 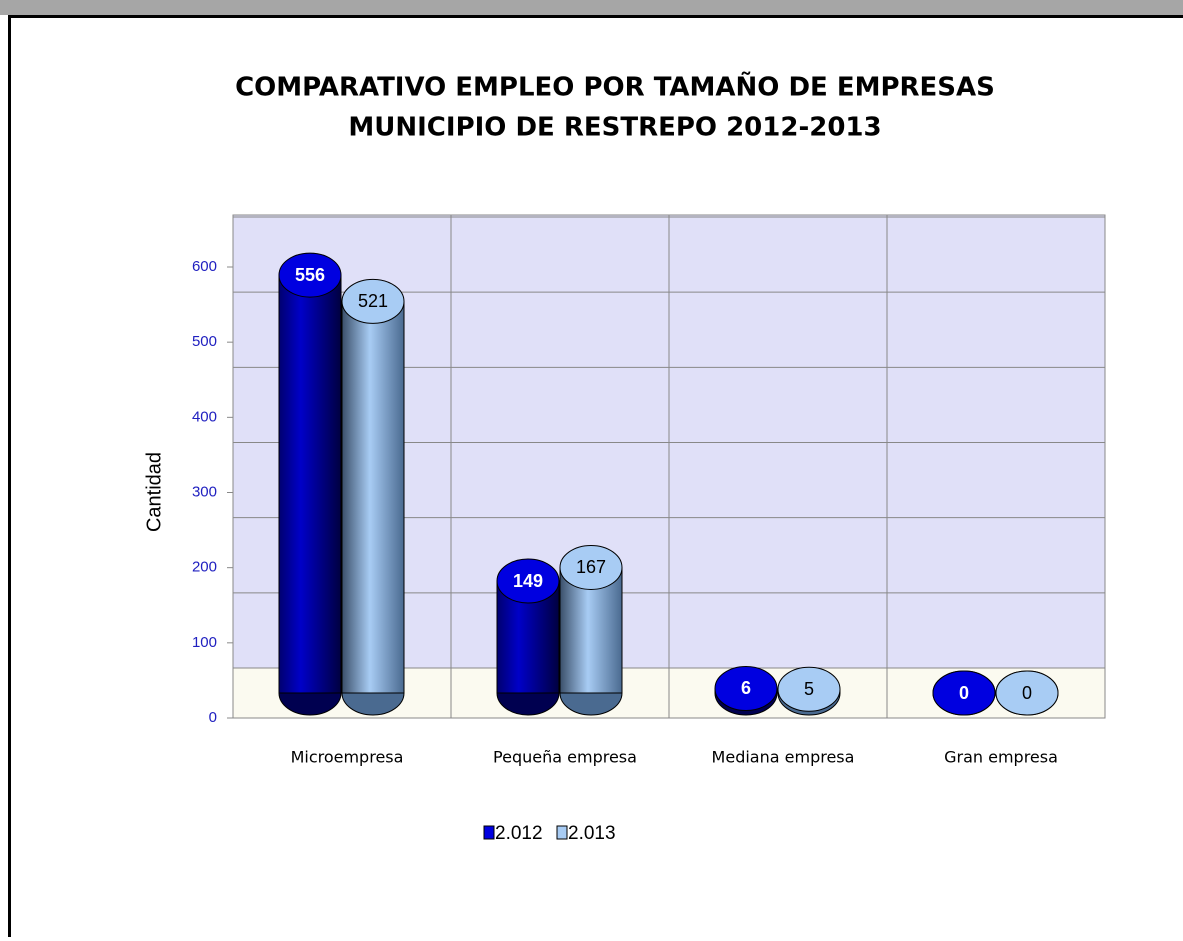 What do you see at coordinates (213, 717) in the screenshot?
I see `y-tick-label: 0` at bounding box center [213, 717].